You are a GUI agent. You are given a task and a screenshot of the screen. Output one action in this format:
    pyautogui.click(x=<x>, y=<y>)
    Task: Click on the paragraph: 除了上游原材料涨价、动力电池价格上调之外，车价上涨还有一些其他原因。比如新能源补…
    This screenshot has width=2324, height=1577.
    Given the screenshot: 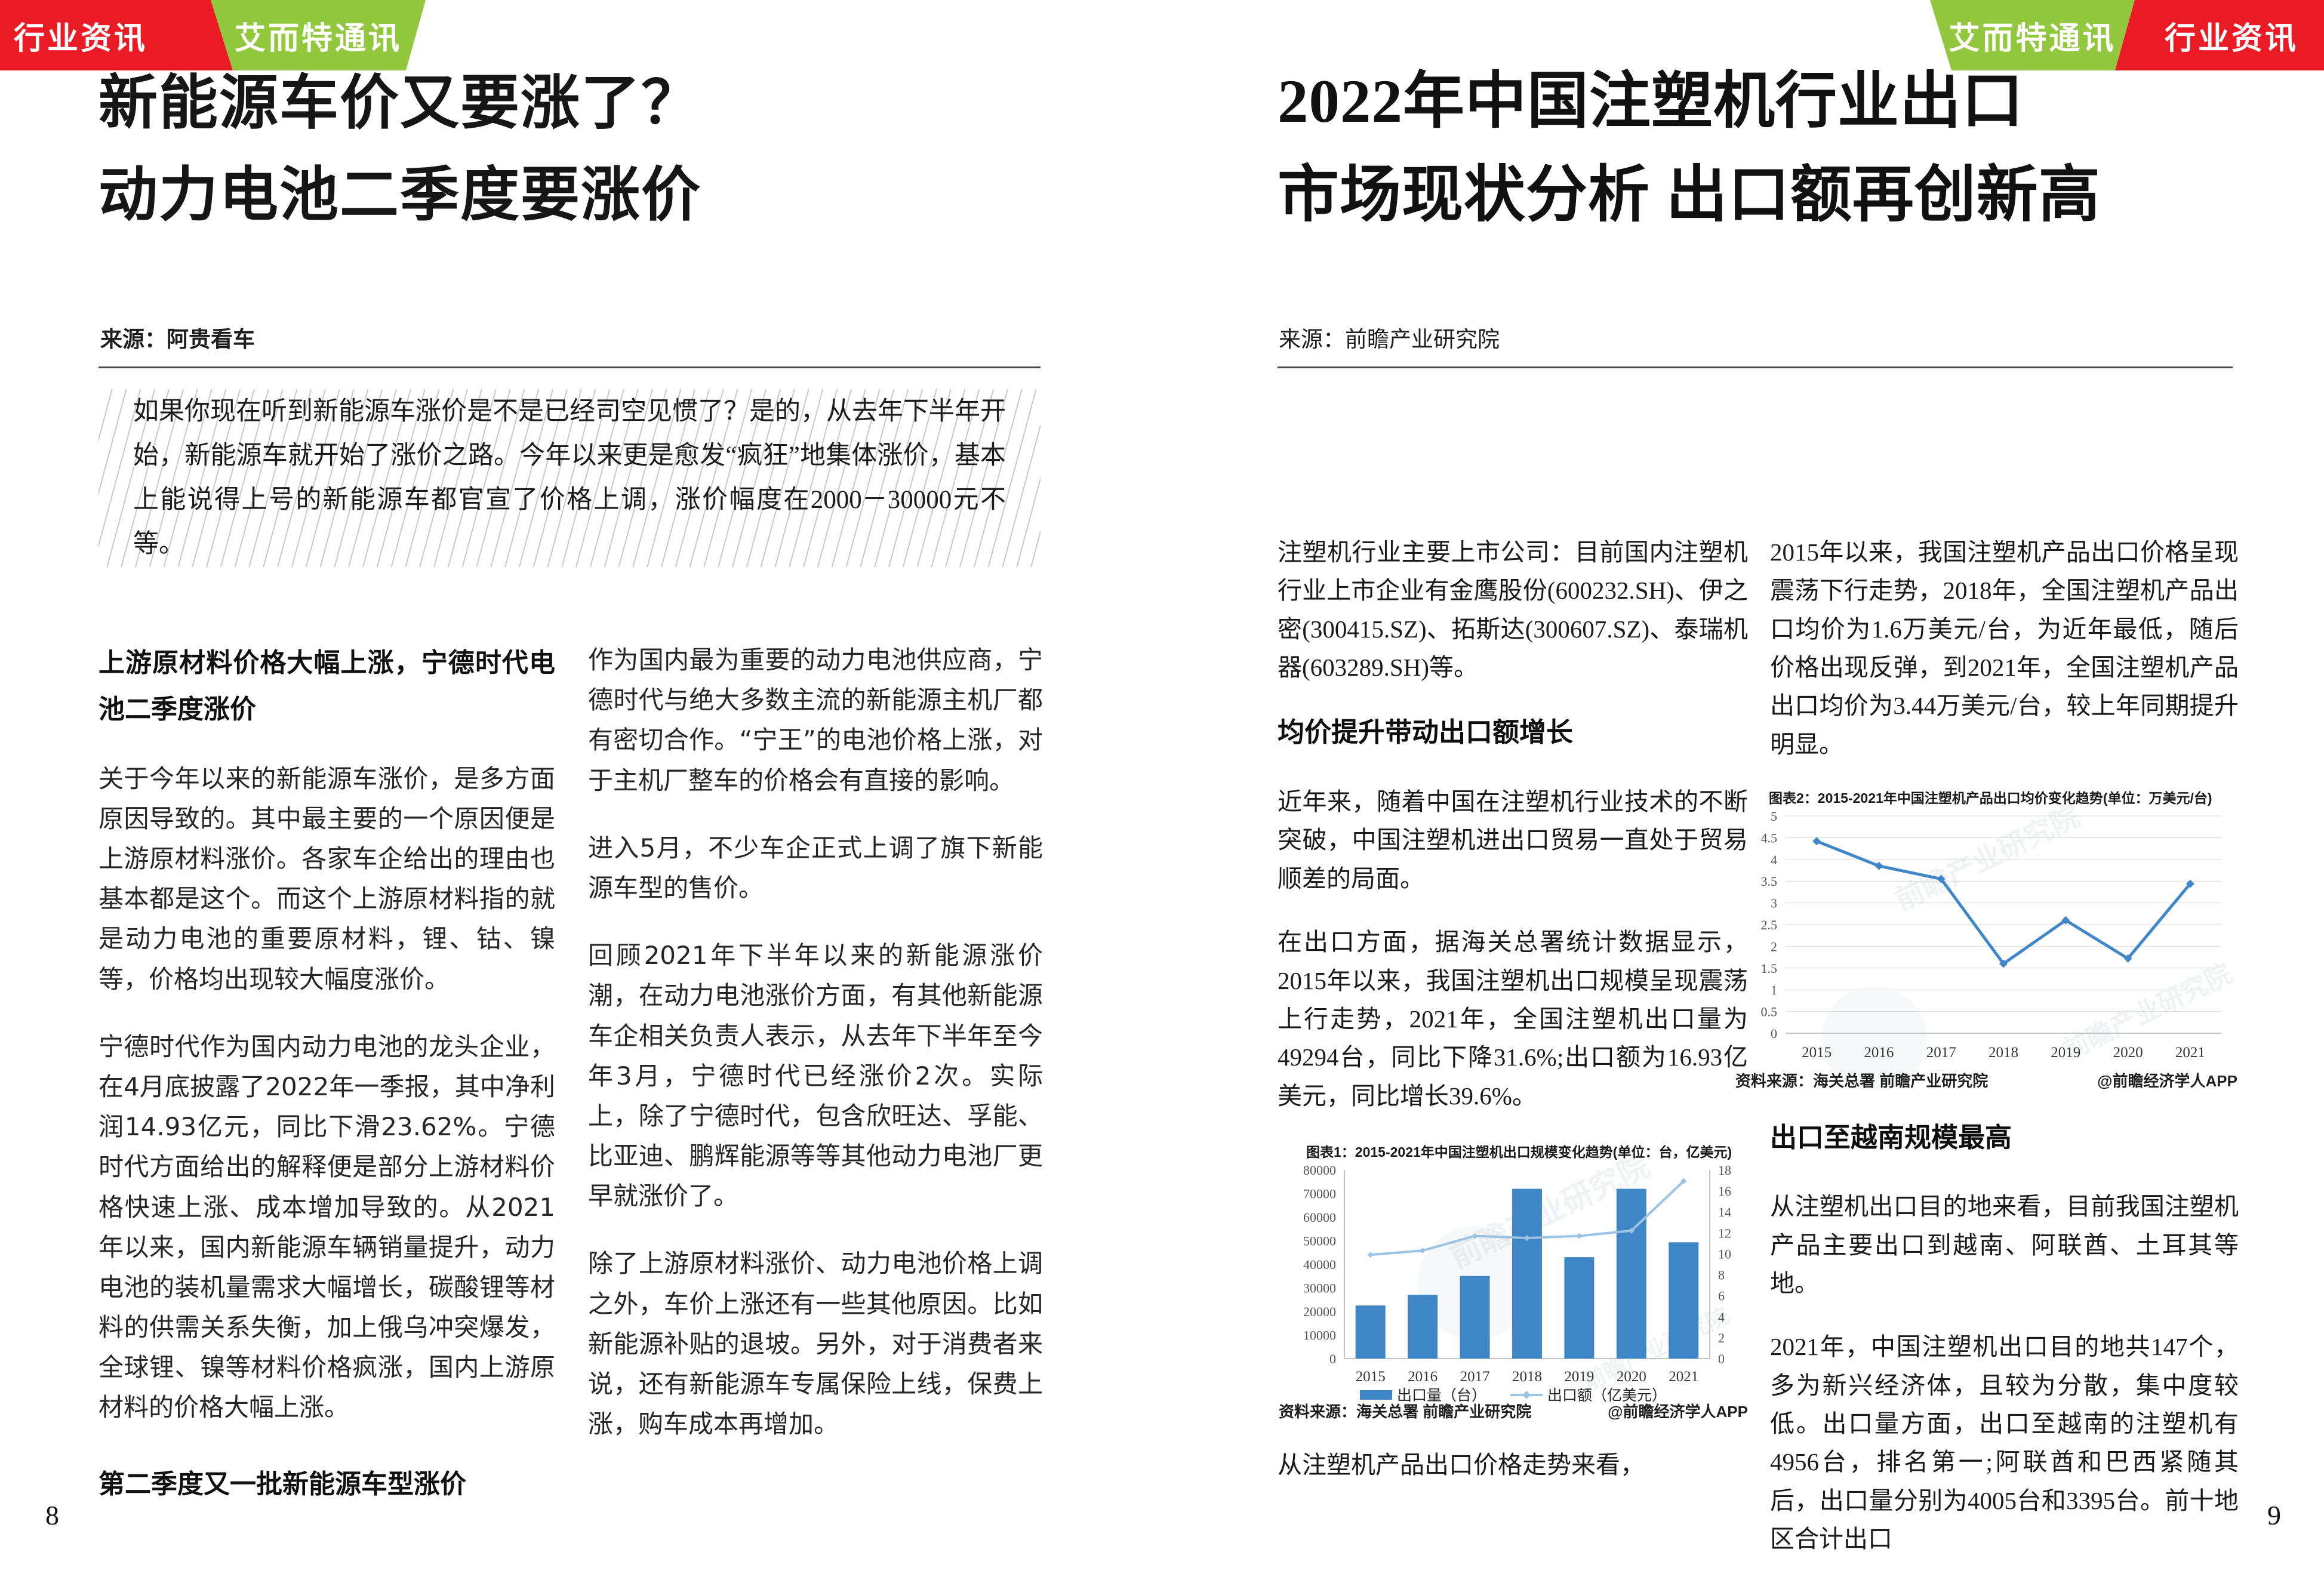 What is the action you would take?
    pyautogui.click(x=816, y=1344)
    